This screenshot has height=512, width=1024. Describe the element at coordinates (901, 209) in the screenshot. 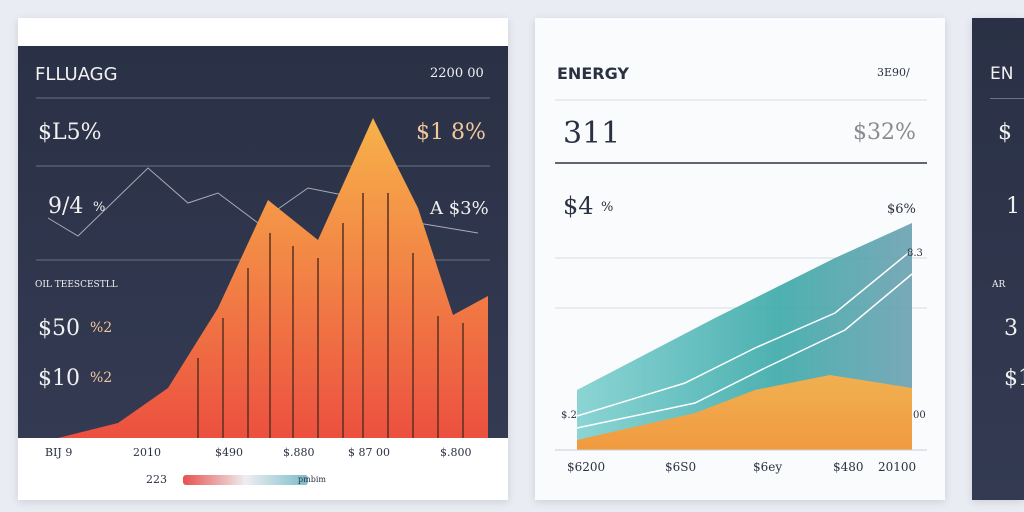

I see `label: $6%` at that location.